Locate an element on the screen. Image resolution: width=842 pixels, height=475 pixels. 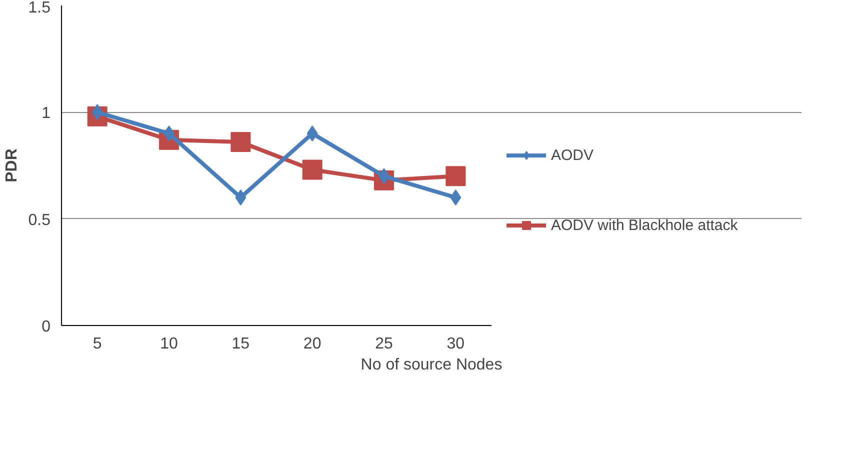
legend-label: AODV is located at coordinates (572, 155).